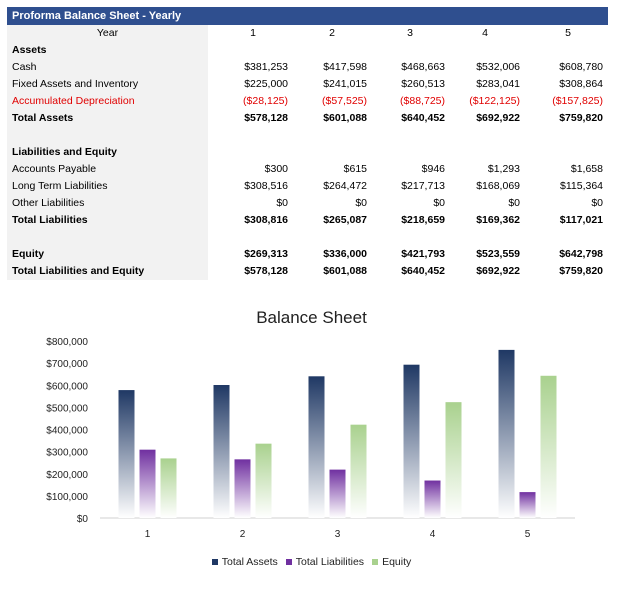 This screenshot has height=594, width=623. Describe the element at coordinates (307, 33) in the screenshot. I see `table-header-row: Year 1 2 3 4 5` at that location.